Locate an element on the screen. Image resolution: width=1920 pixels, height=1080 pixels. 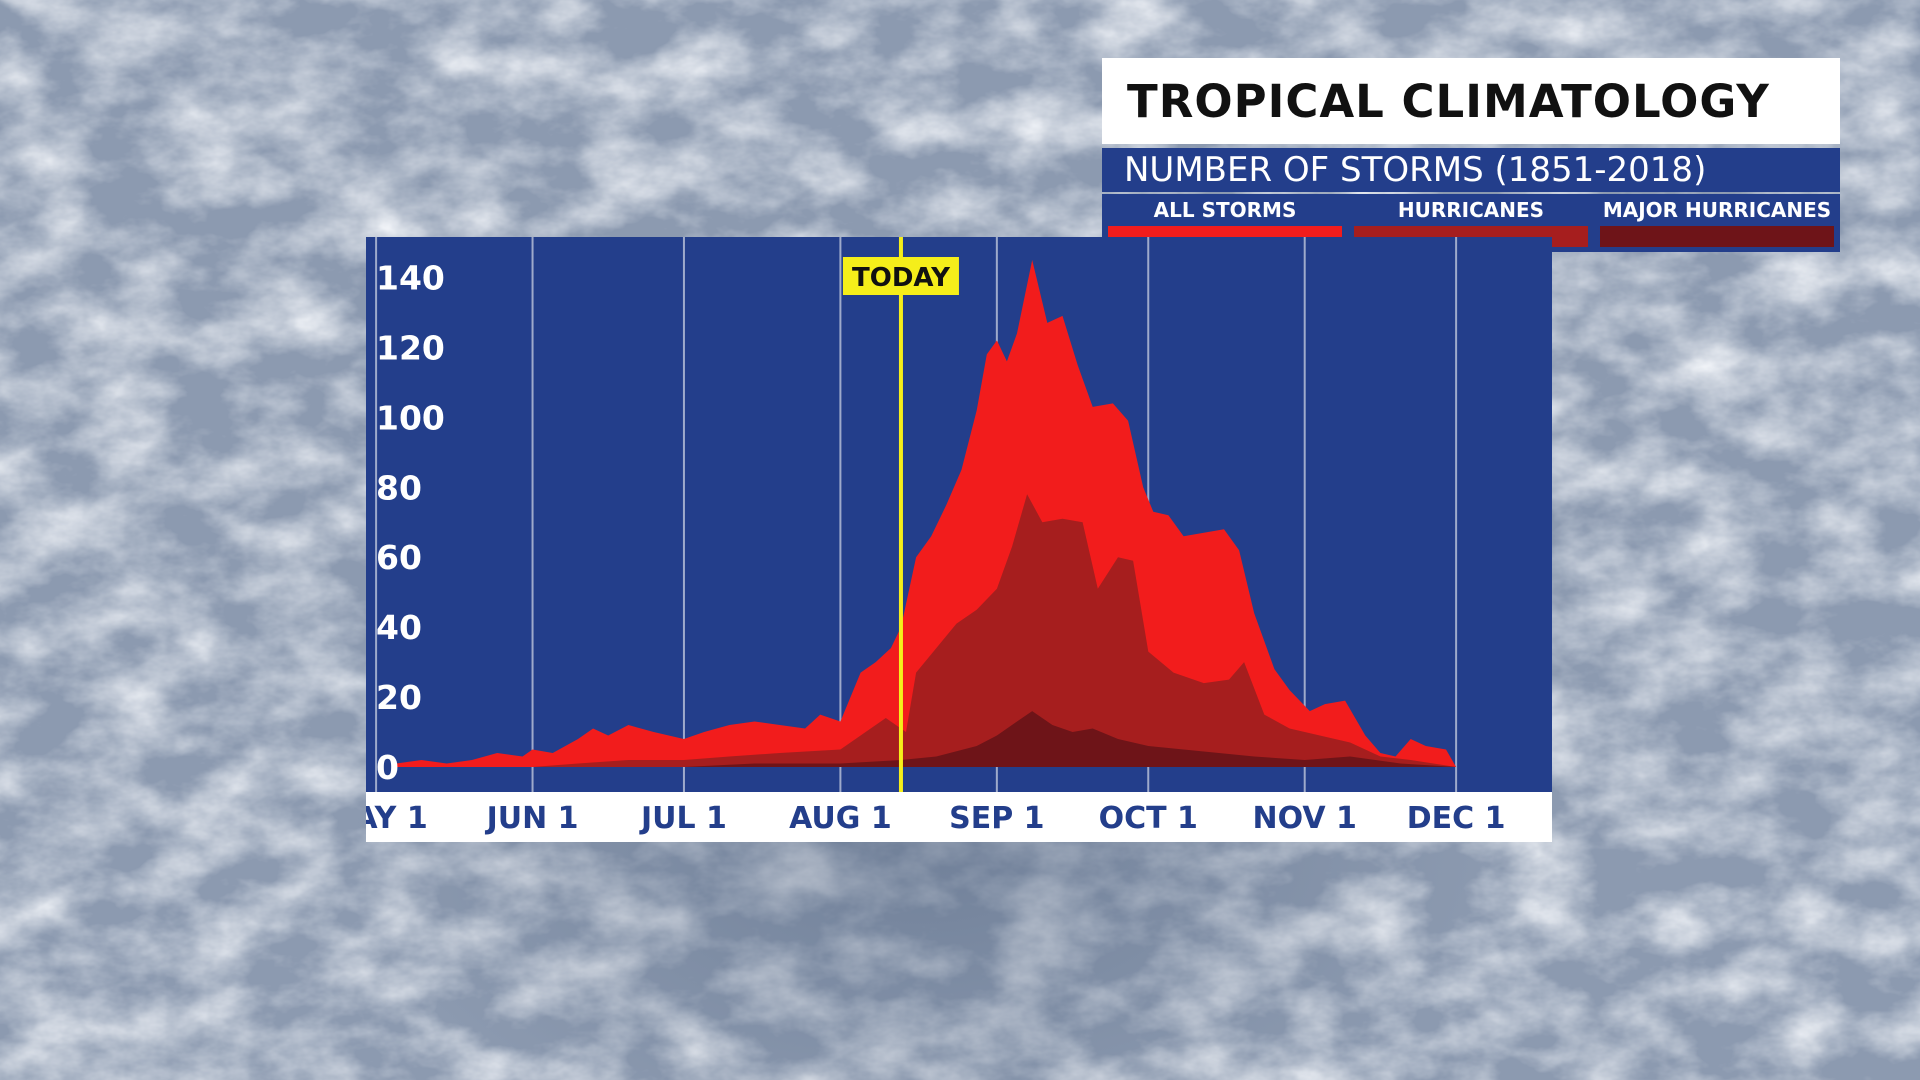
x-tick-label: NOV 1 is located at coordinates (1305, 818).